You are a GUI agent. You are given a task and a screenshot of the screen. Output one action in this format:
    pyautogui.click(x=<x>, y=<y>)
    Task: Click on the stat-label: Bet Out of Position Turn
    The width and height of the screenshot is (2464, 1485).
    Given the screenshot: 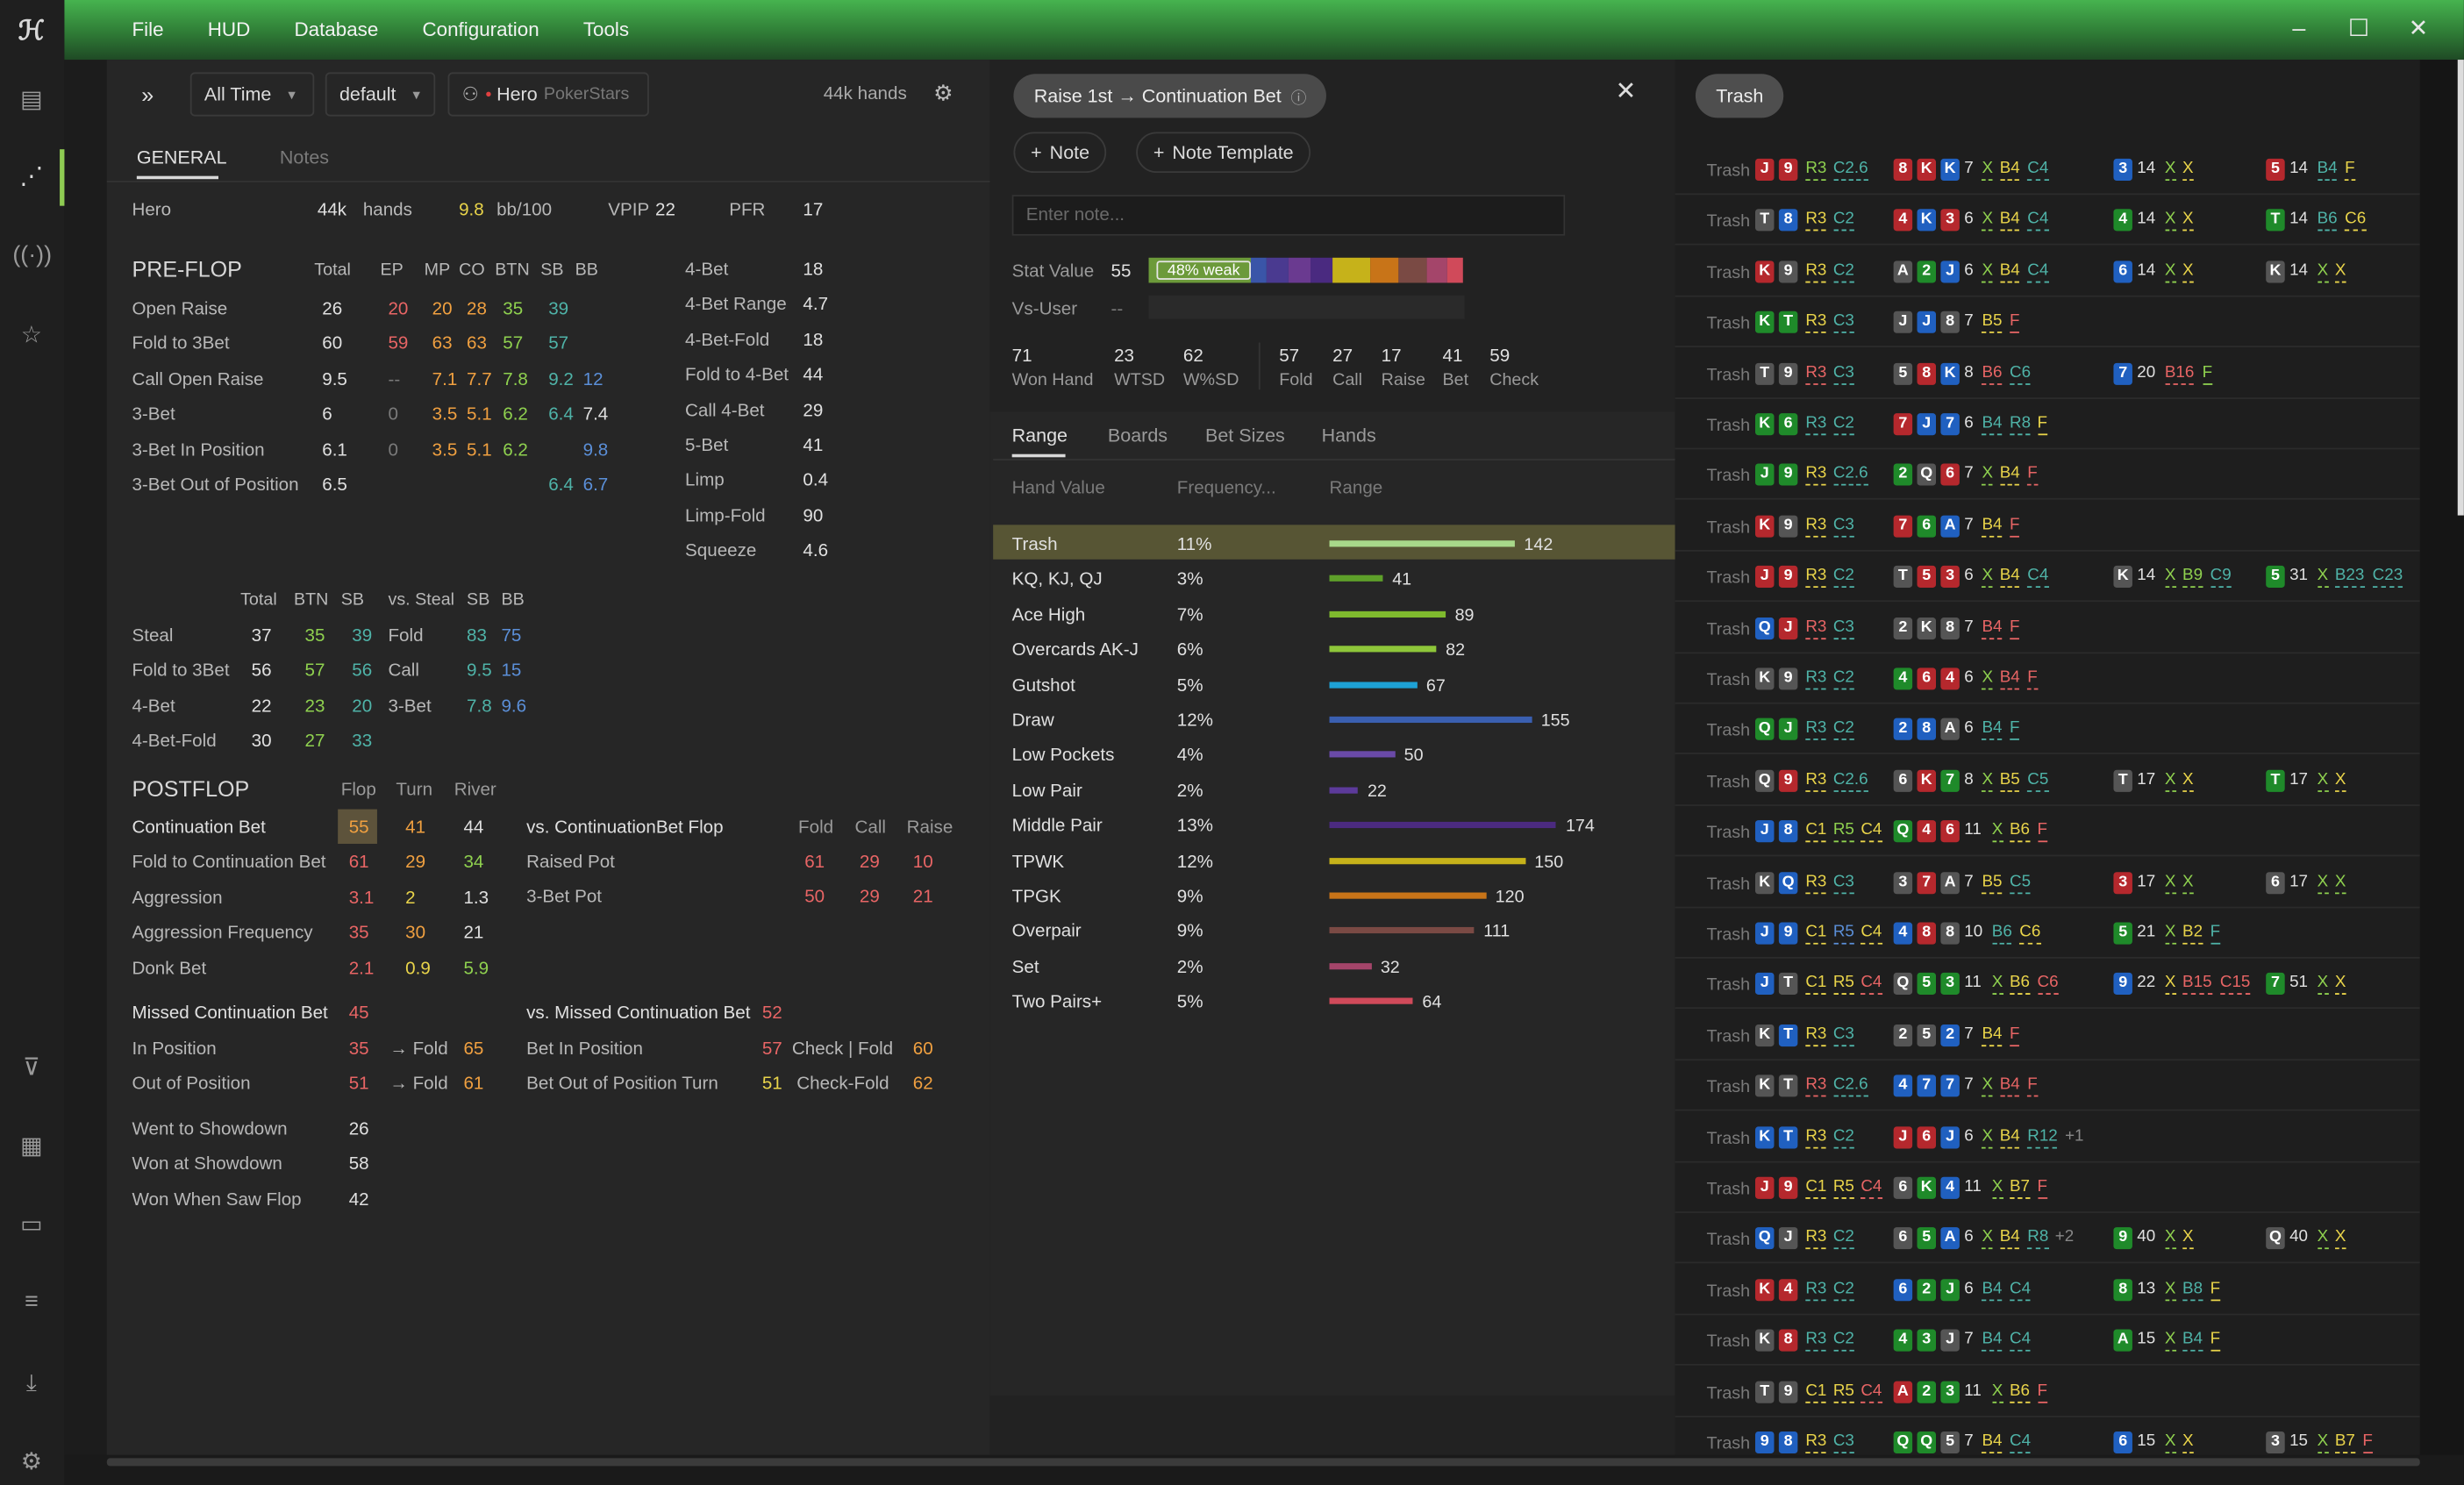 What is the action you would take?
    pyautogui.click(x=622, y=1085)
    